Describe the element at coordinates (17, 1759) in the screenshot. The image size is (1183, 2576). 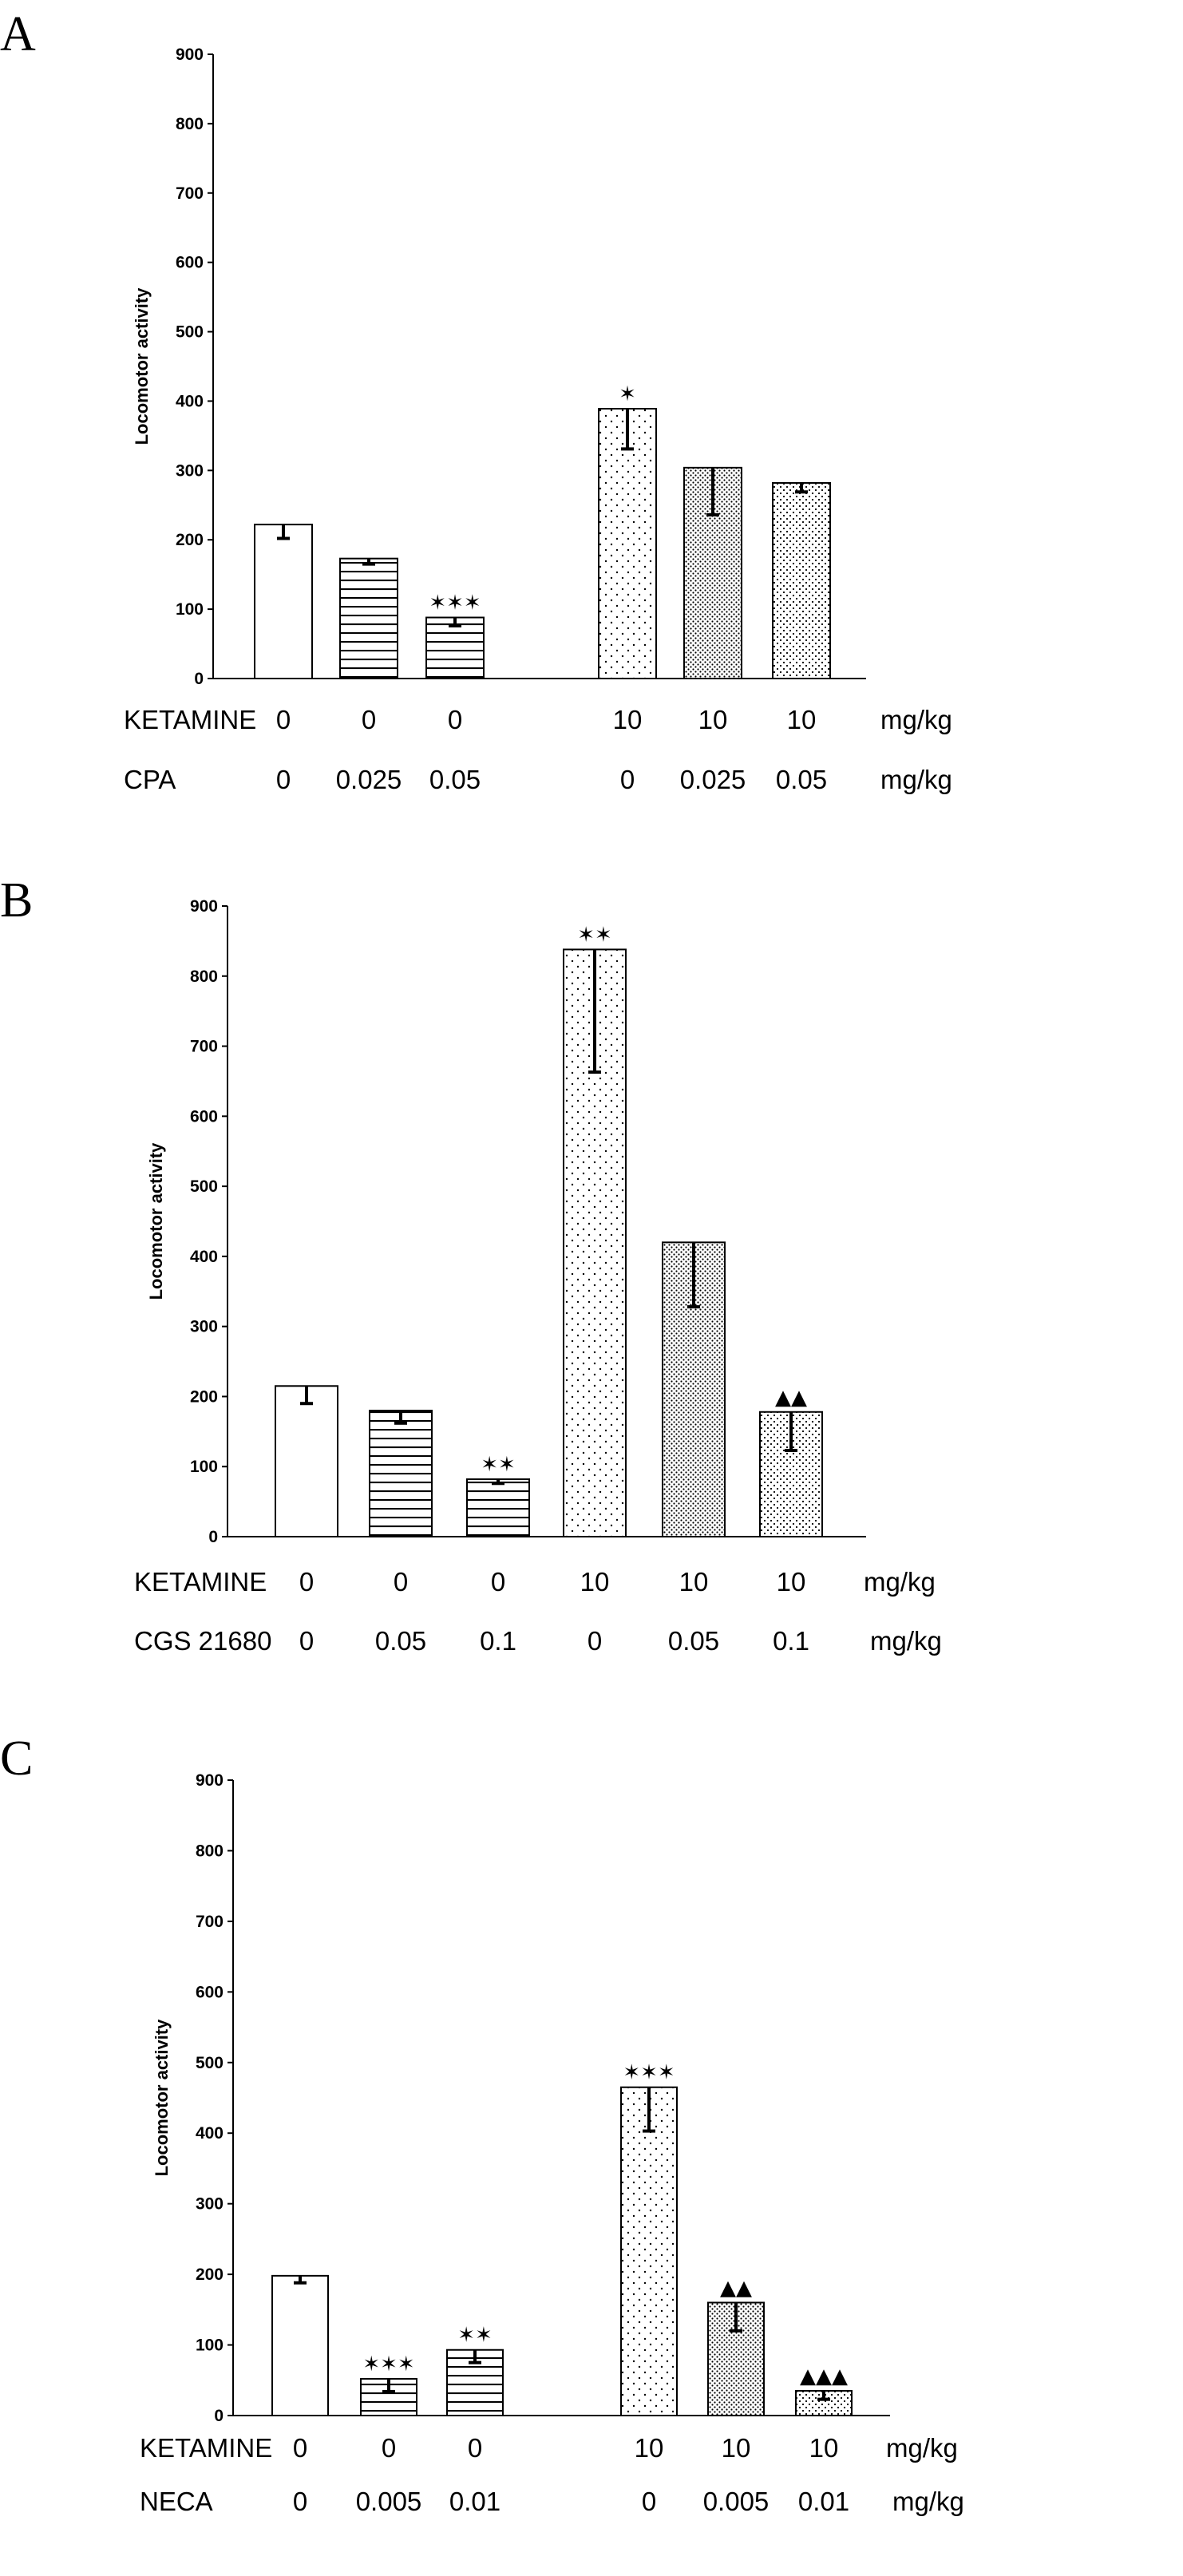
I see `panel-letter: C` at that location.